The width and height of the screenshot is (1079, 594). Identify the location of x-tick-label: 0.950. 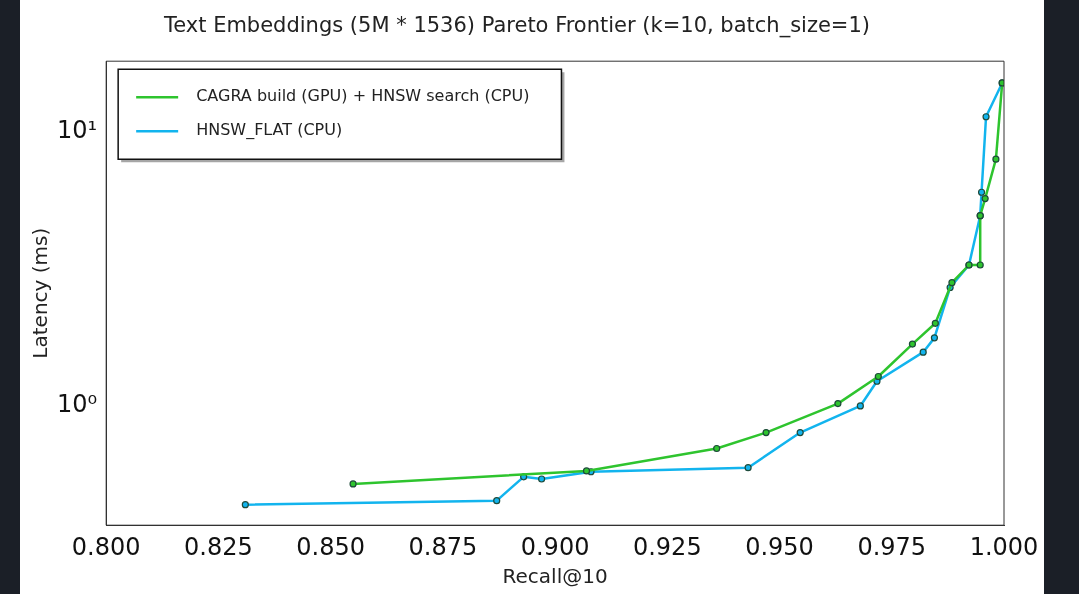
(779, 546).